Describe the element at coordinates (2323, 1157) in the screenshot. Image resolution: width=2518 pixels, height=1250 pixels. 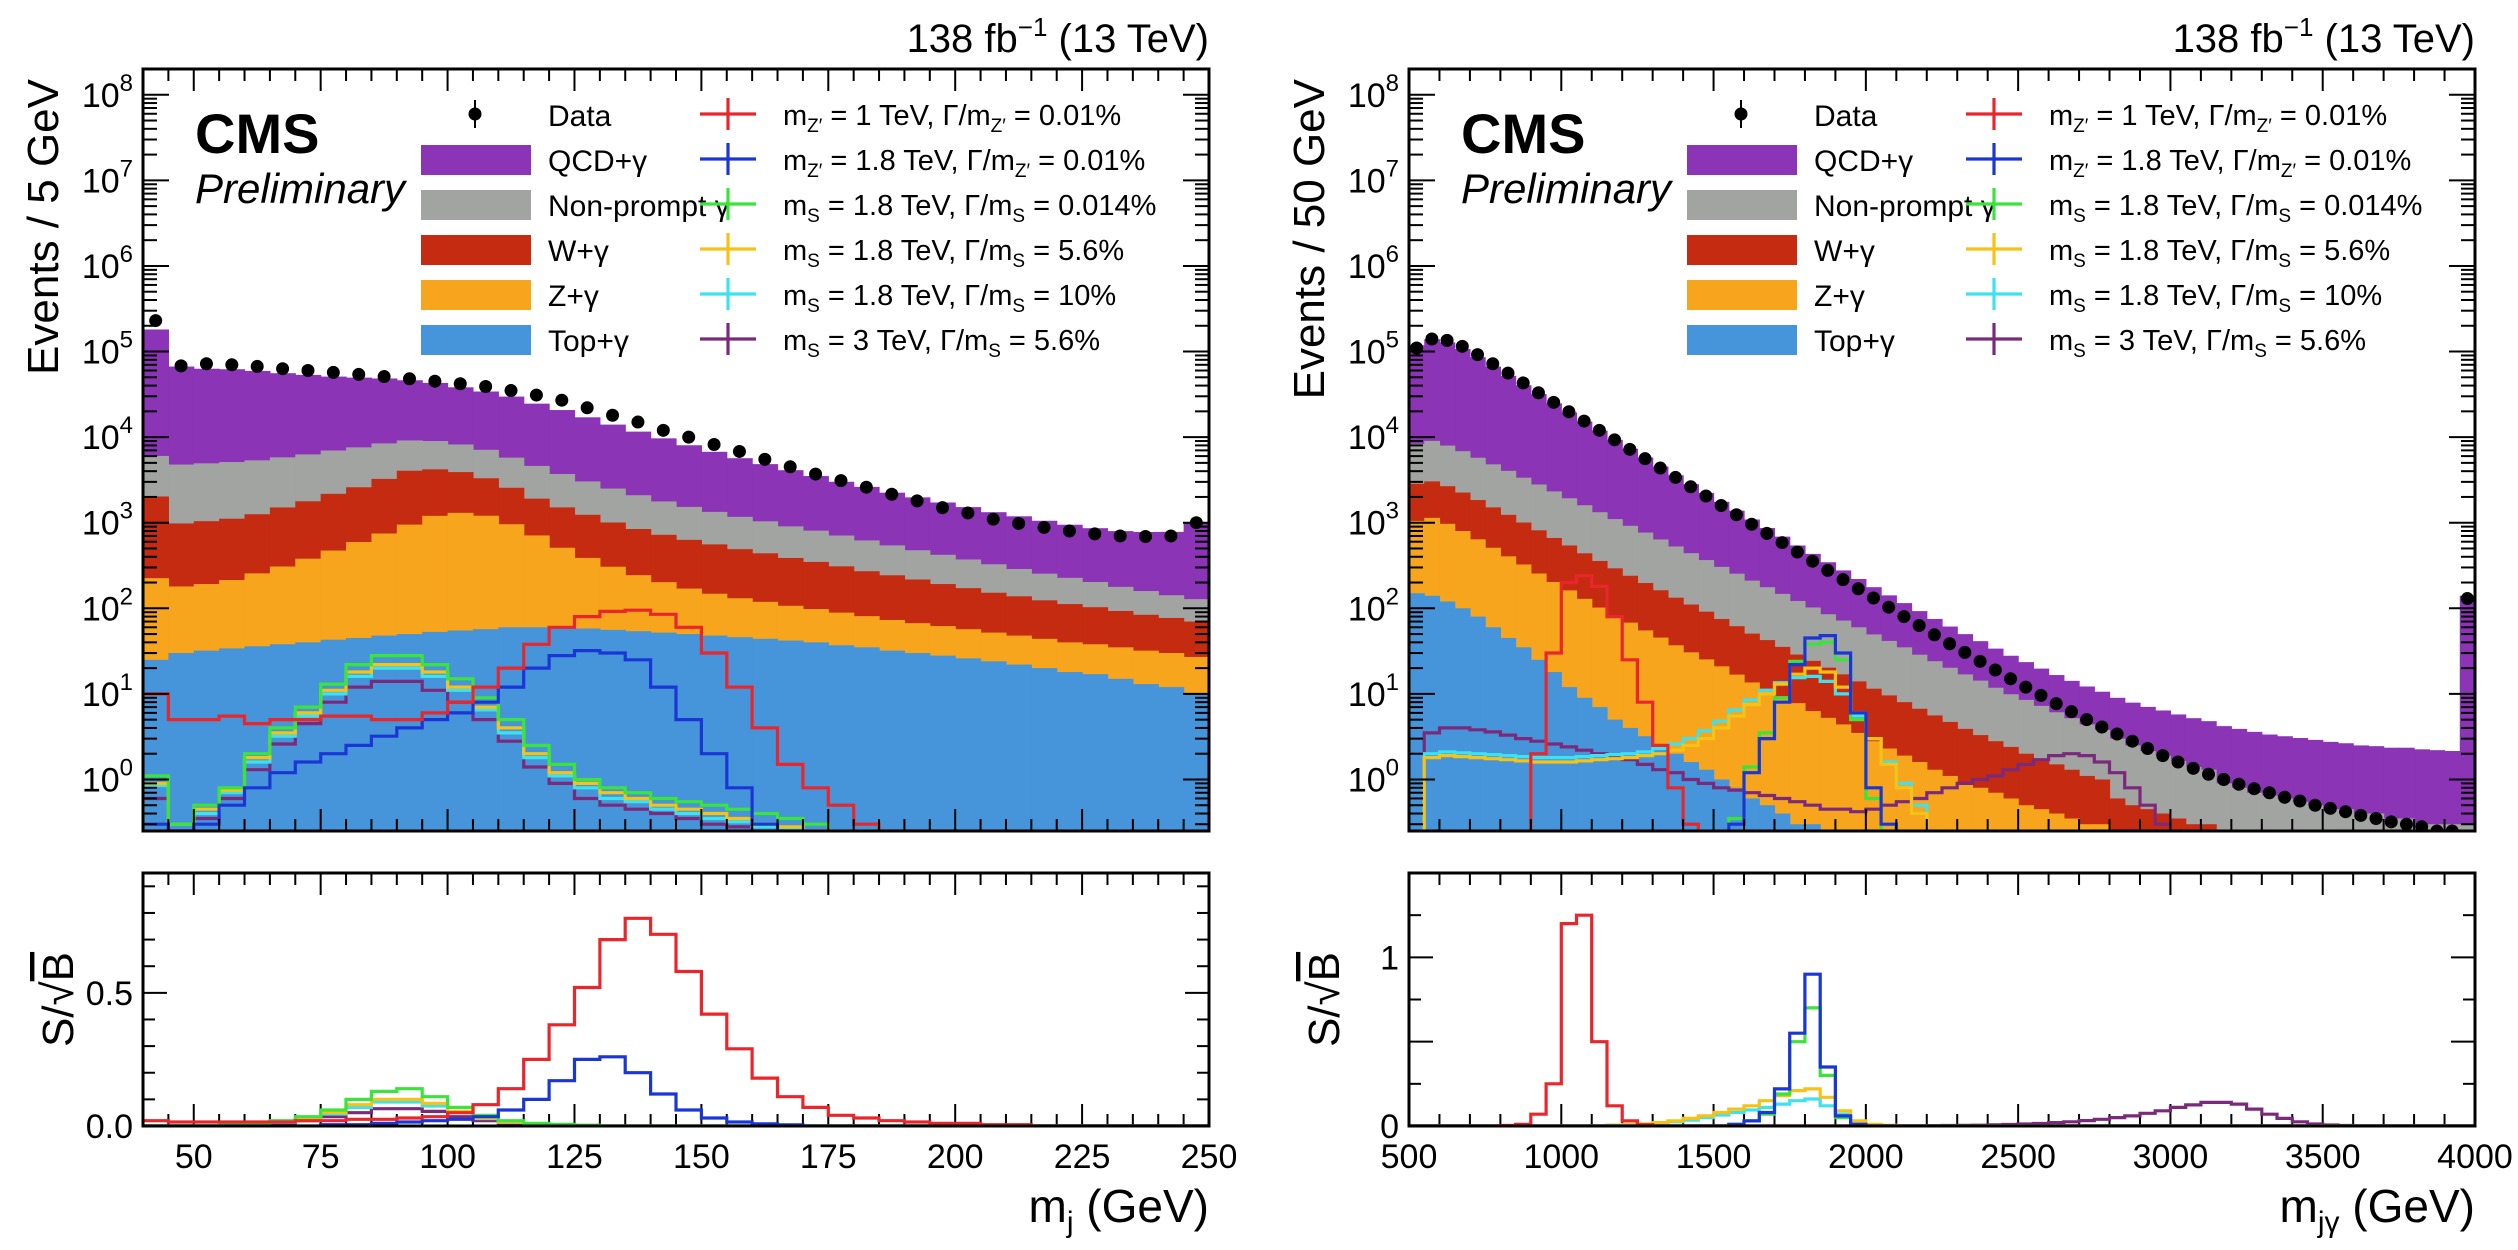
I see `x-tick-label: 3500` at that location.